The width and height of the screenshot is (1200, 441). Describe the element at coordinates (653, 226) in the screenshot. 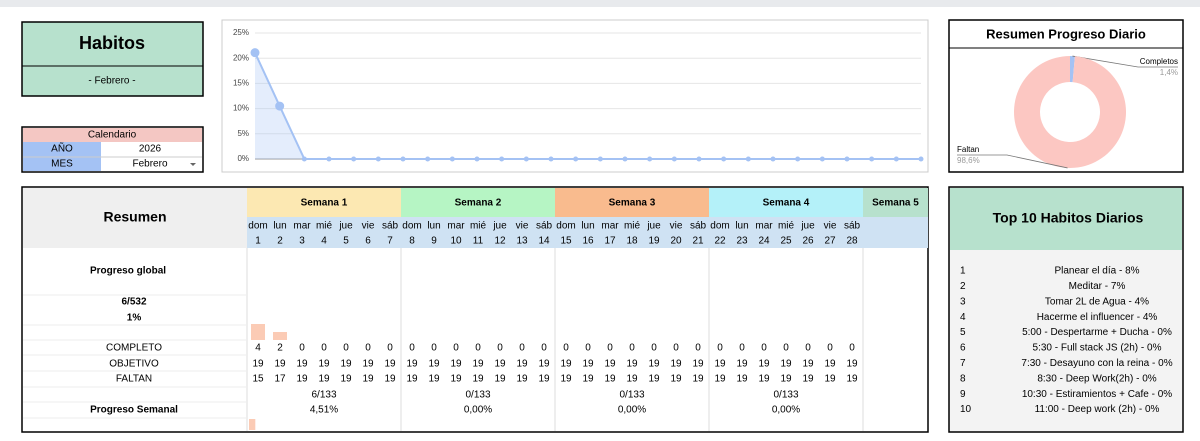

I see `weekday: jue` at that location.